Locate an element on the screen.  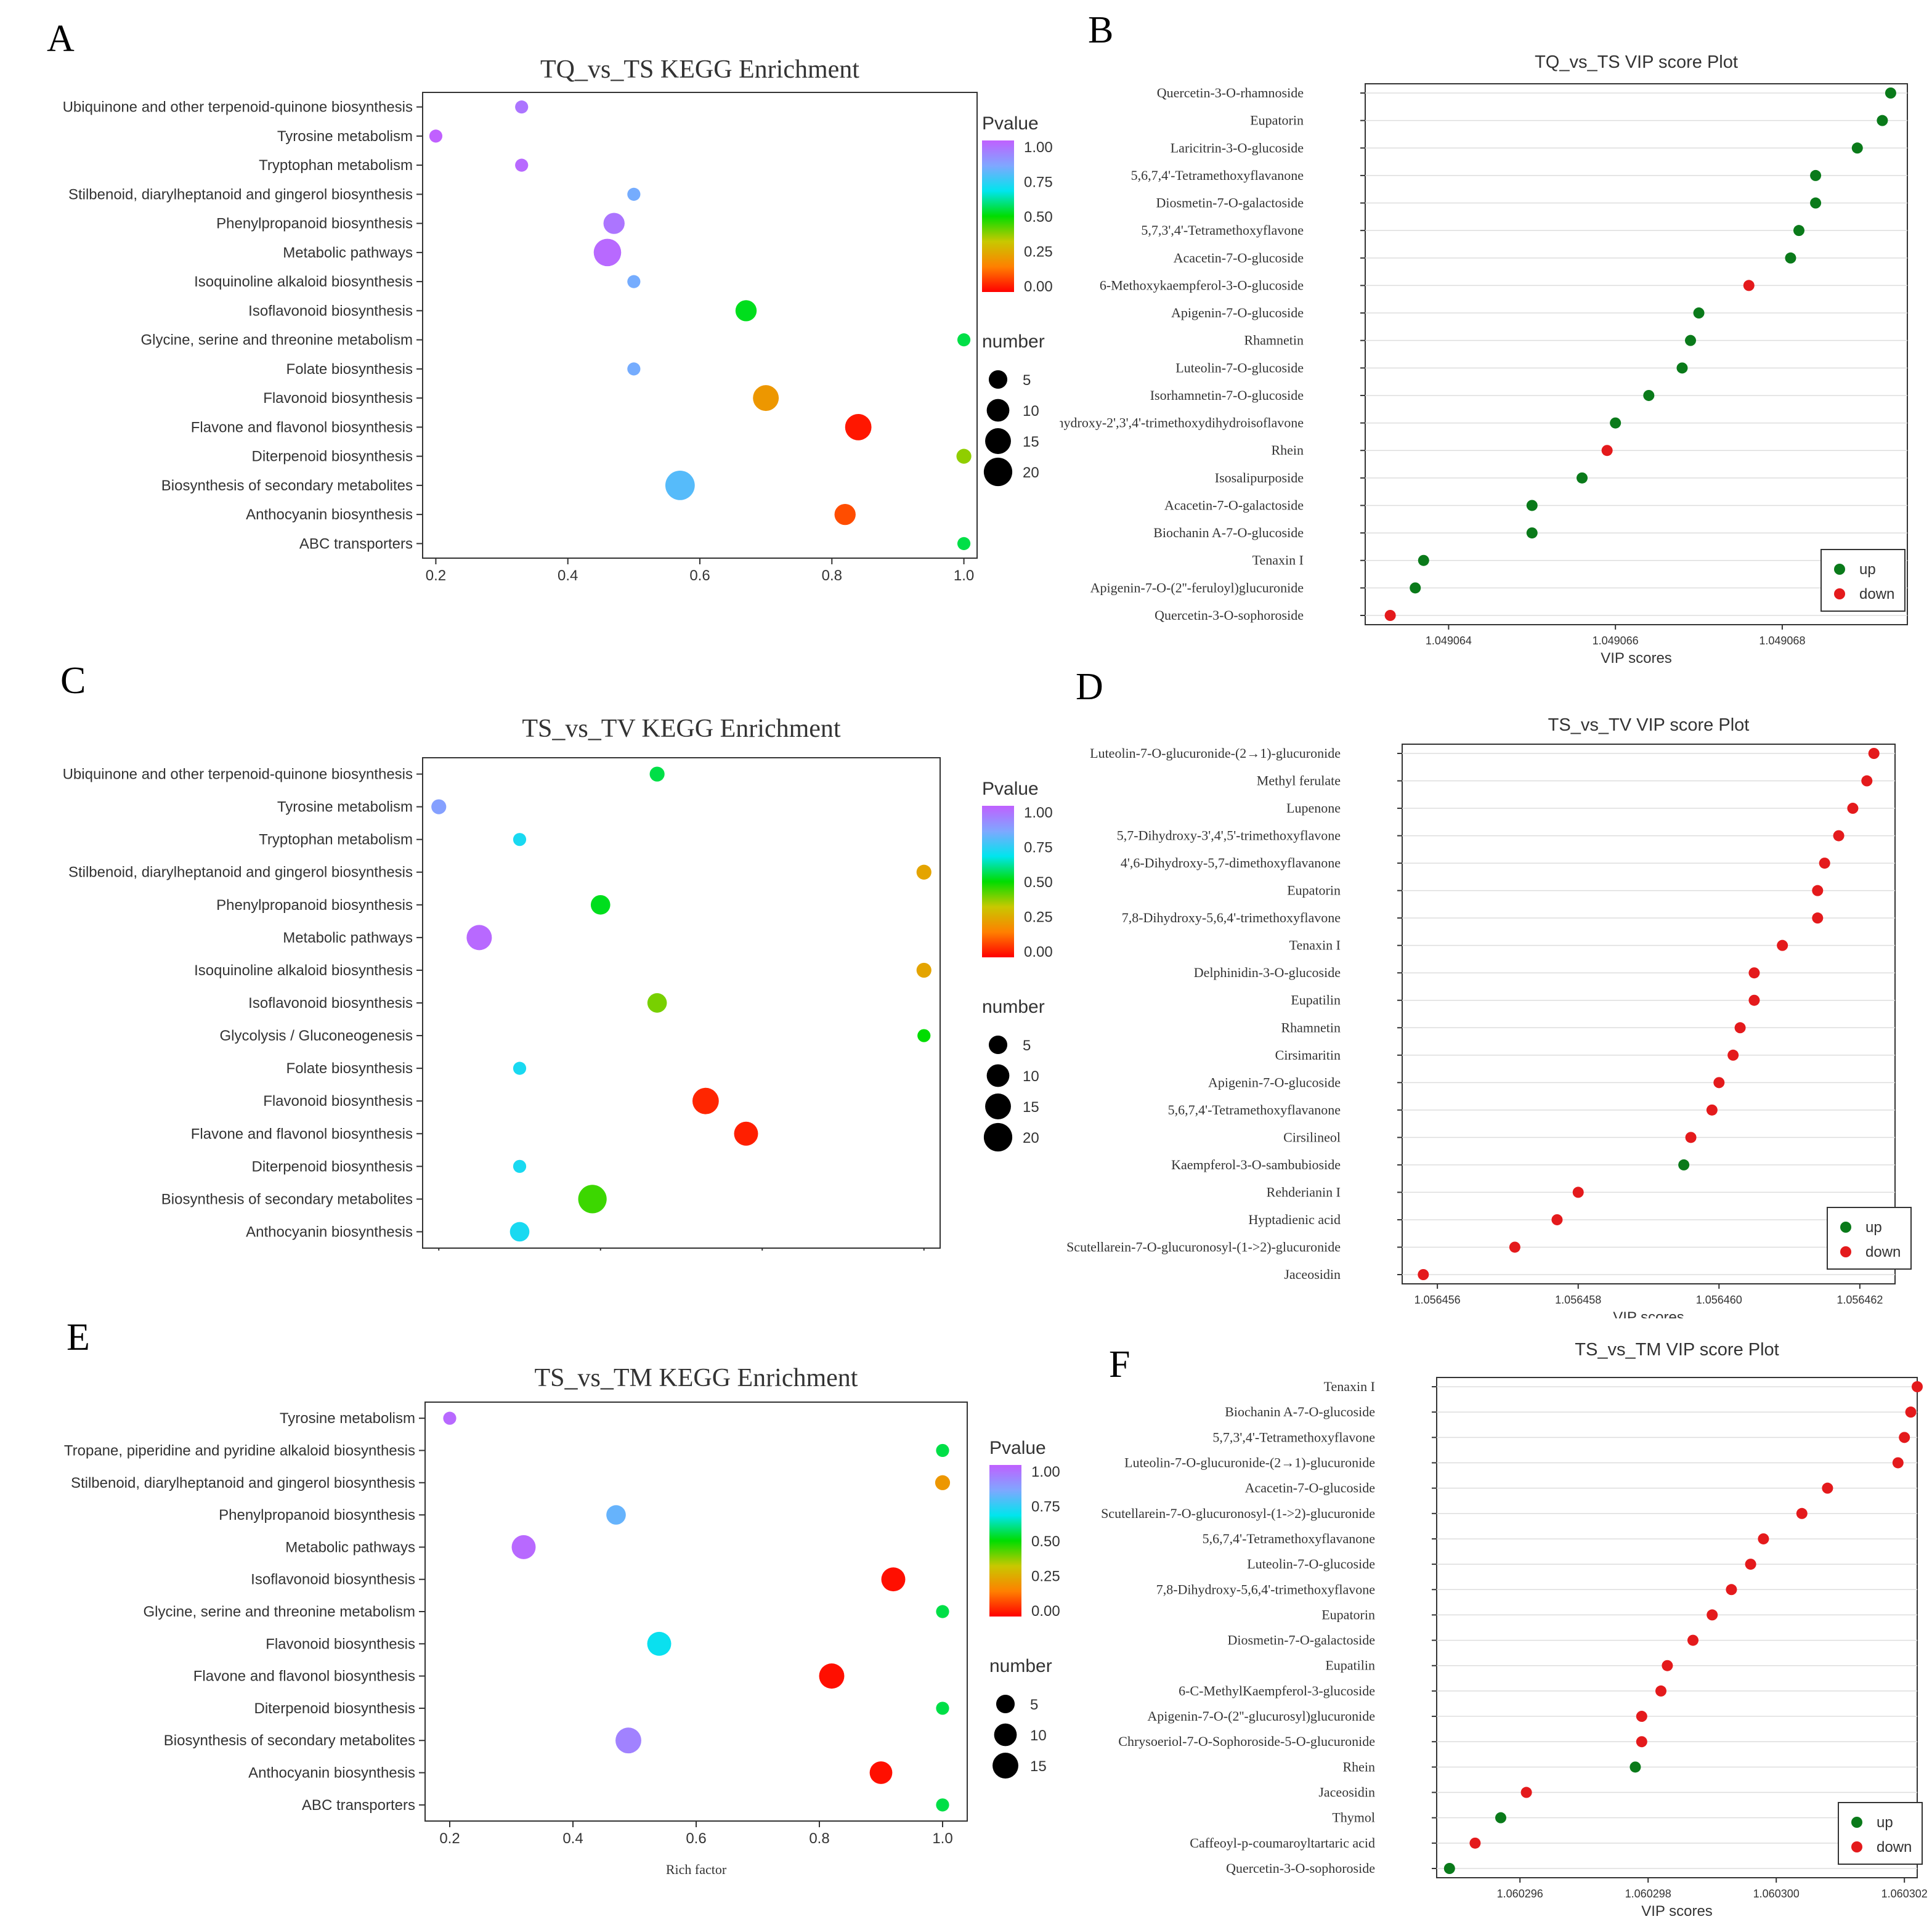
x-tick-label: 0.4 is located at coordinates (572, 1838).